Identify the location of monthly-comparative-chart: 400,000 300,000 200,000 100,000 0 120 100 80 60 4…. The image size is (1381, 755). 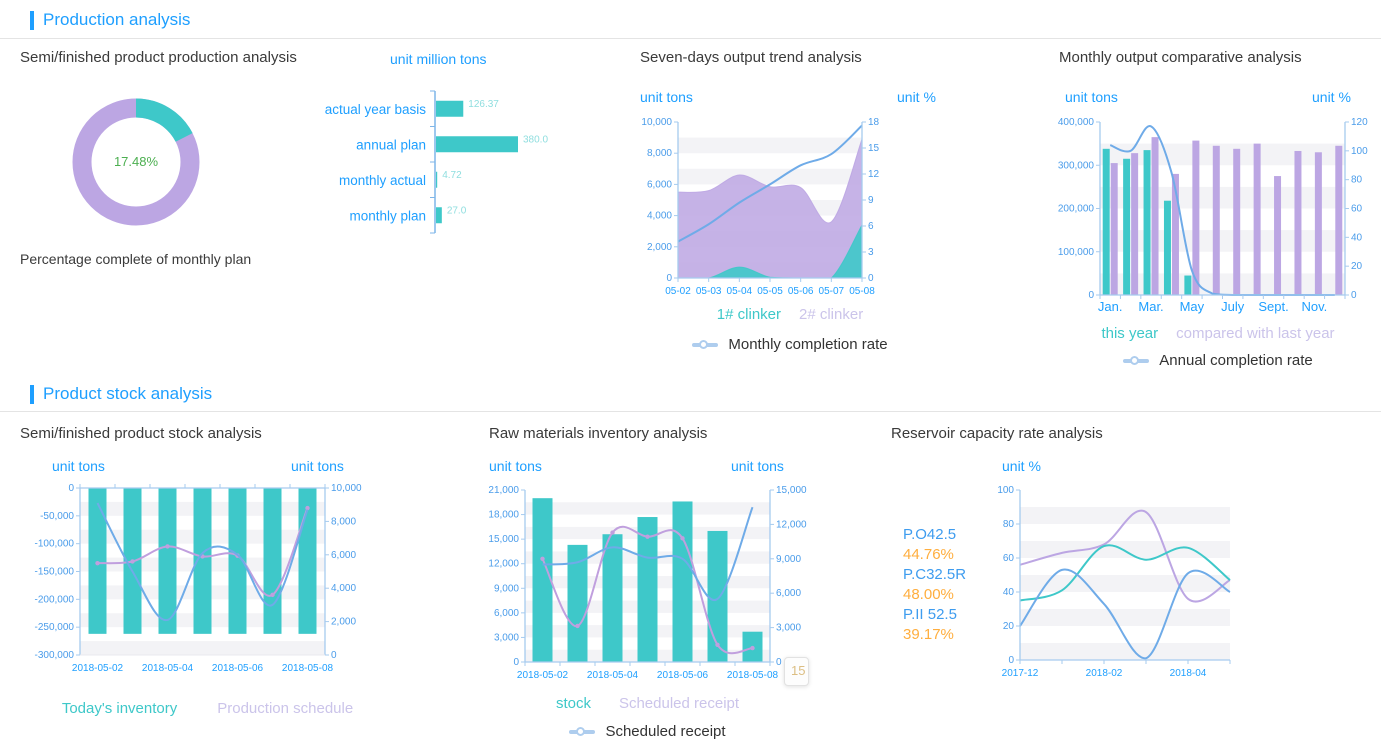
(1213, 215).